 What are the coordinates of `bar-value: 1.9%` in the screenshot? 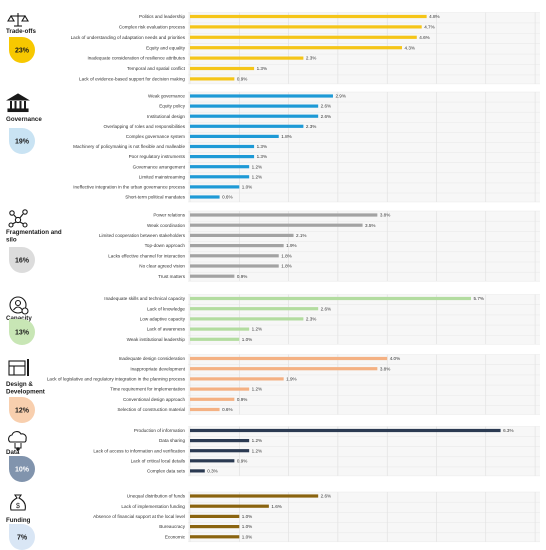 It's located at (291, 379).